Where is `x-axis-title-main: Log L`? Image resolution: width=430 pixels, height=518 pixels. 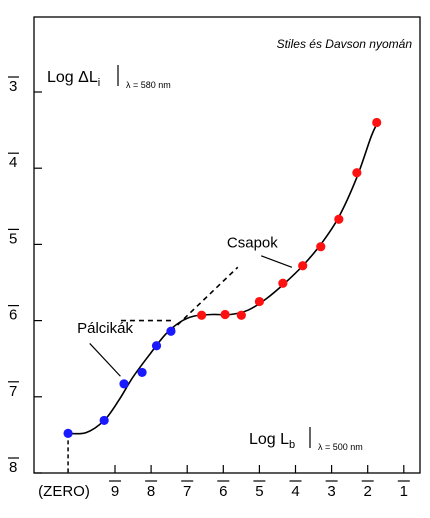
x-axis-title-main: Log L is located at coordinates (269, 439).